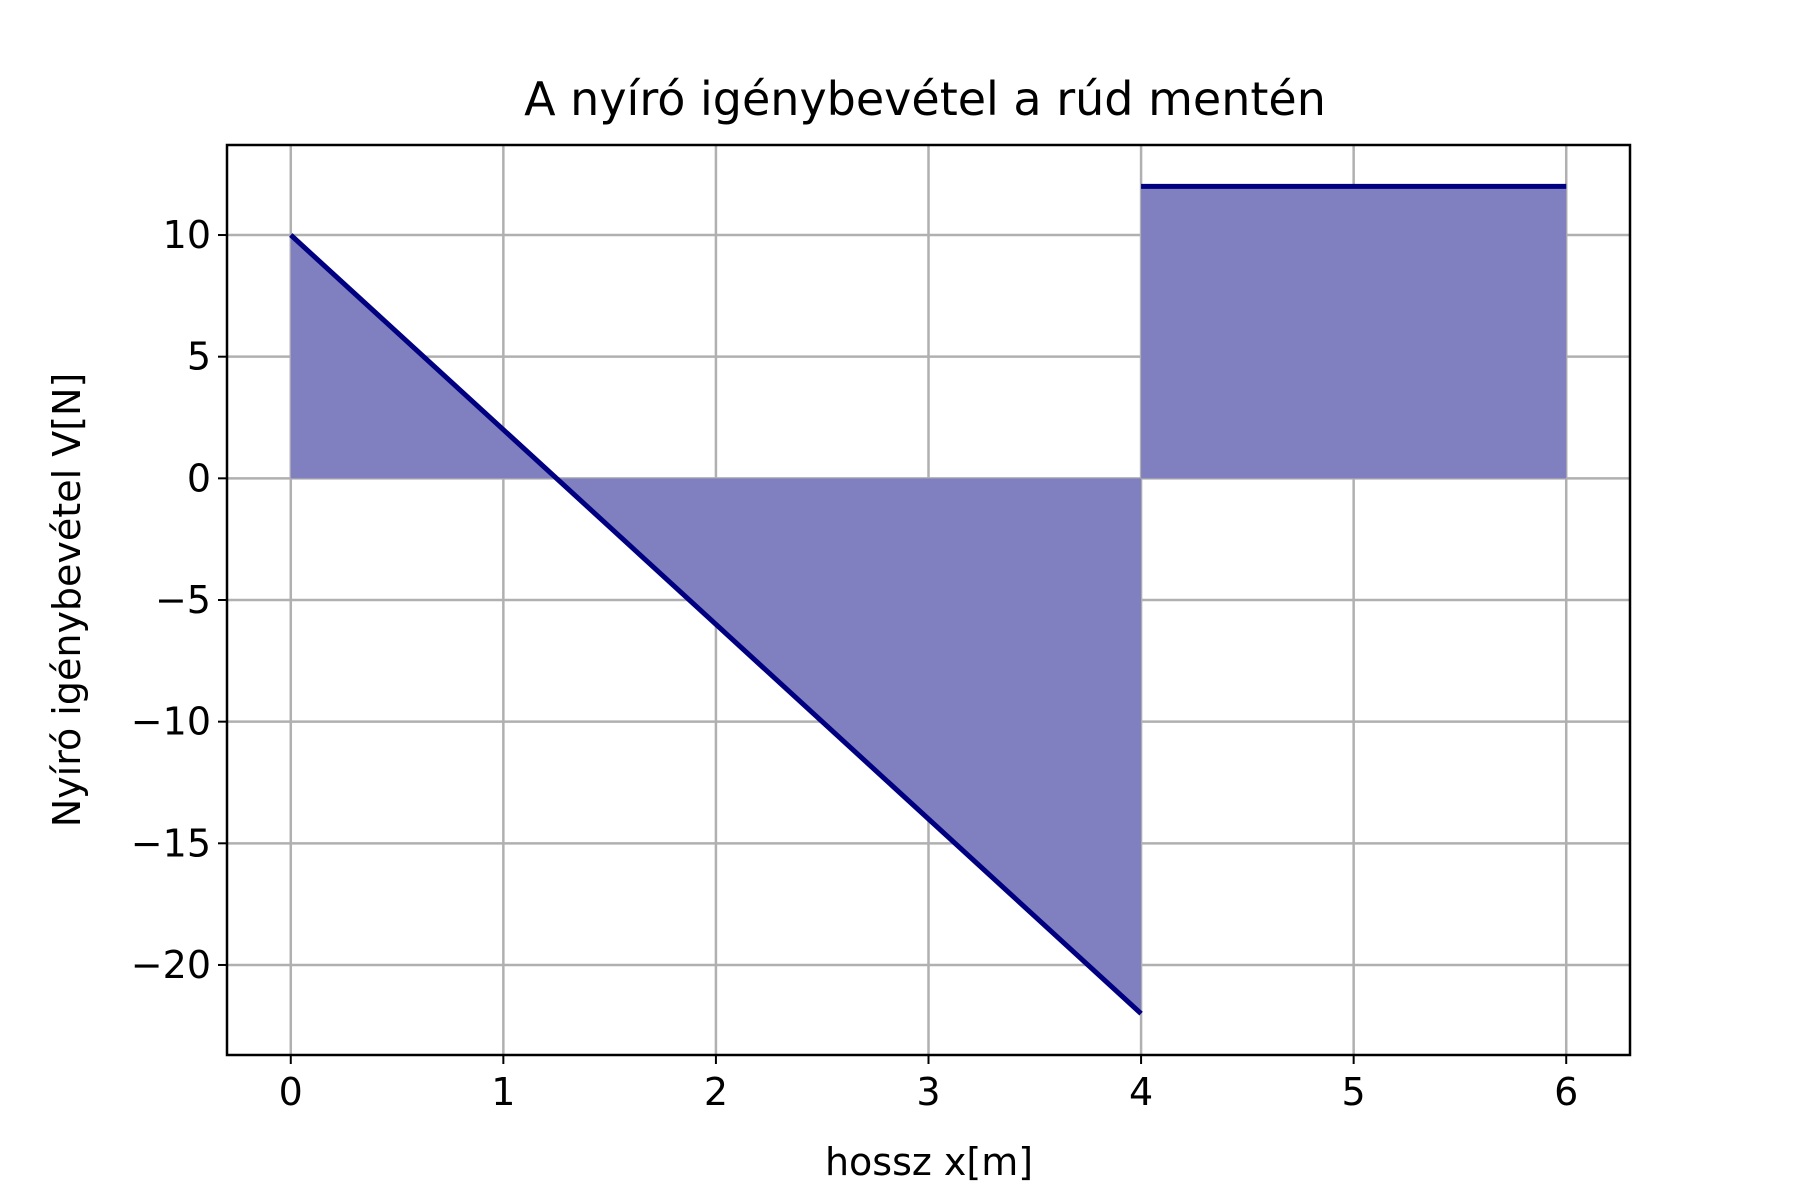 The width and height of the screenshot is (1800, 1200). Describe the element at coordinates (1566, 1092) in the screenshot. I see `x-tick-label: 6` at that location.